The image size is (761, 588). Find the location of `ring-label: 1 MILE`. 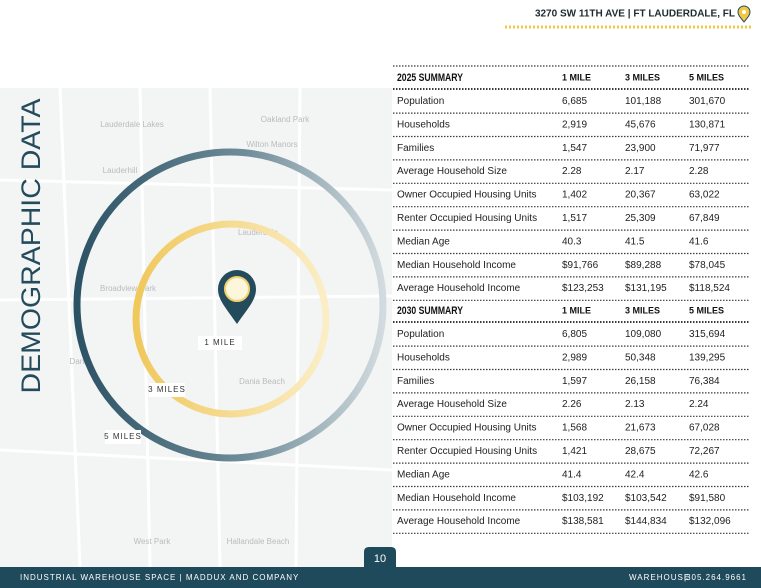

ring-label: 1 MILE is located at coordinates (219, 342).